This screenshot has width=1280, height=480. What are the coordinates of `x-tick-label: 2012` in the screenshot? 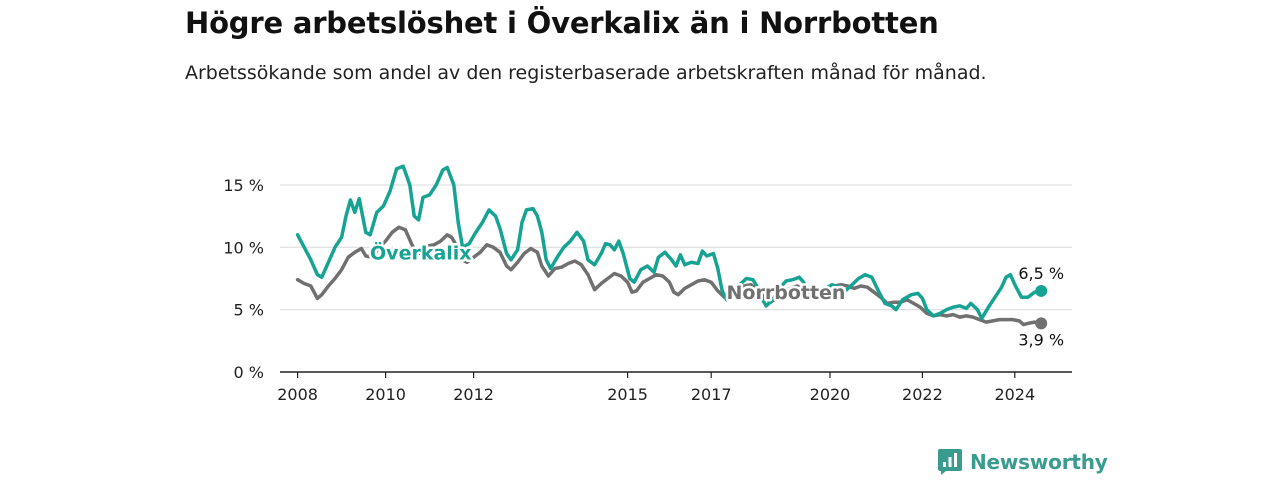 It's located at (473, 394).